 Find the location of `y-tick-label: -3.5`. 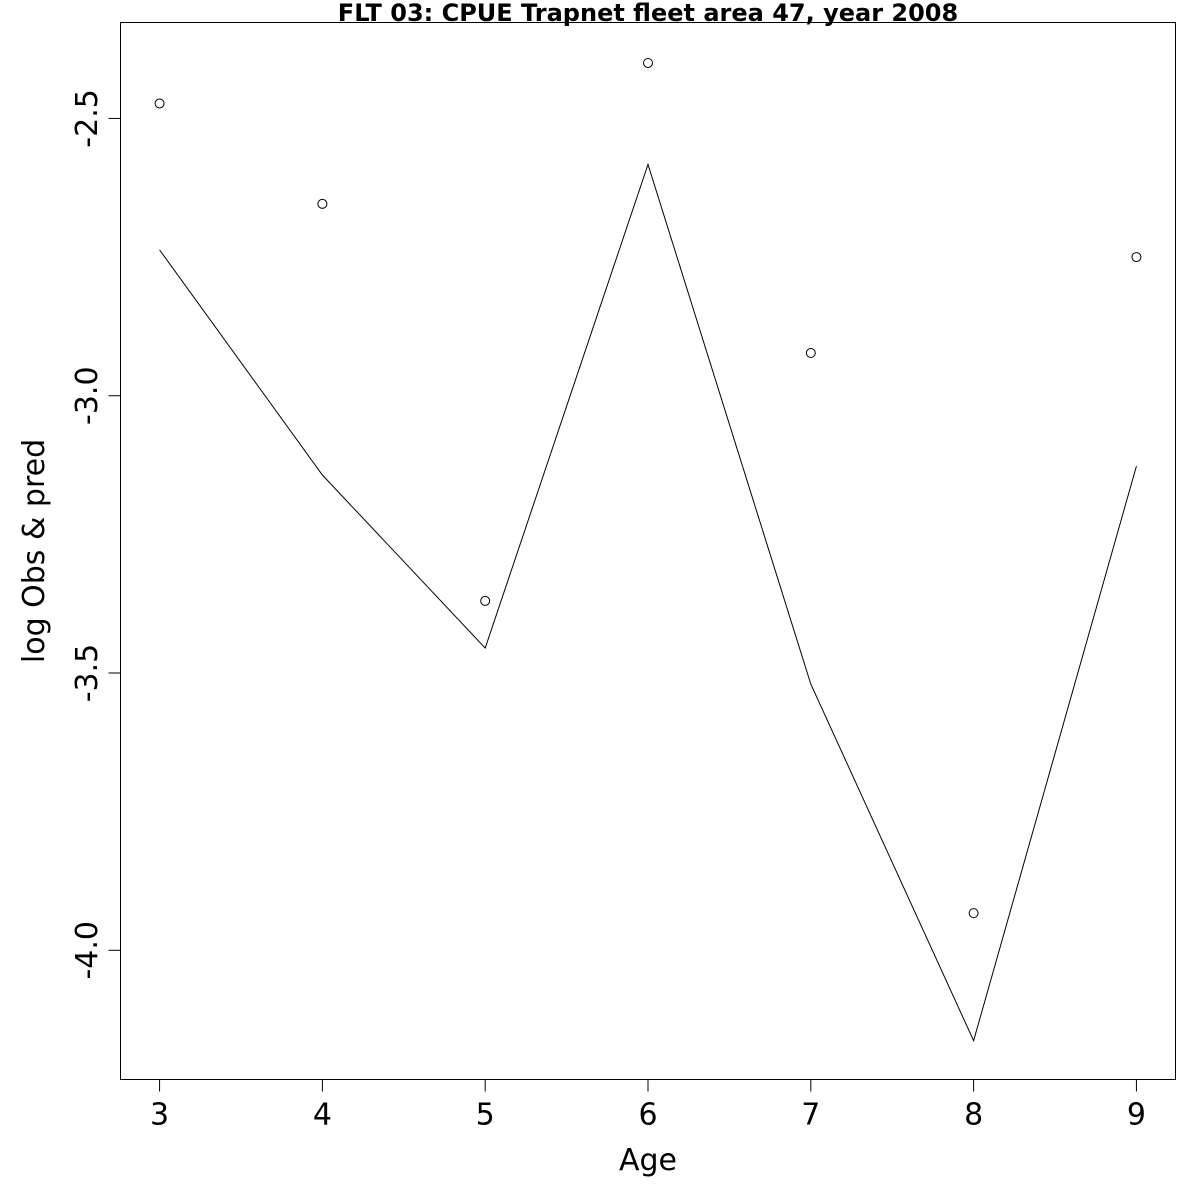

y-tick-label: -3.5 is located at coordinates (87, 673).